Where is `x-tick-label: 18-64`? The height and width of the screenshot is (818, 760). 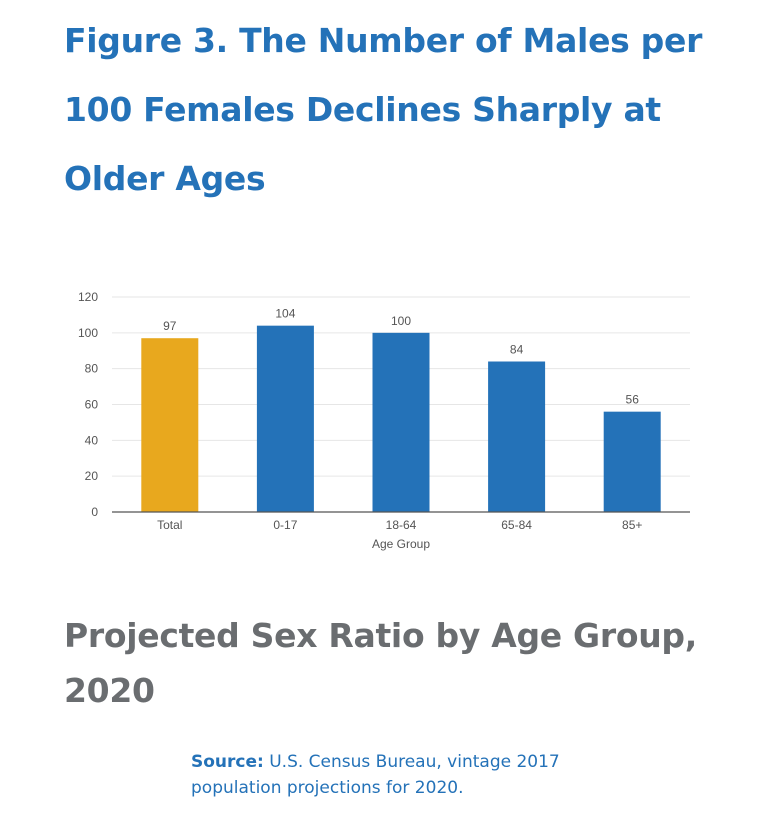 x-tick-label: 18-64 is located at coordinates (401, 525).